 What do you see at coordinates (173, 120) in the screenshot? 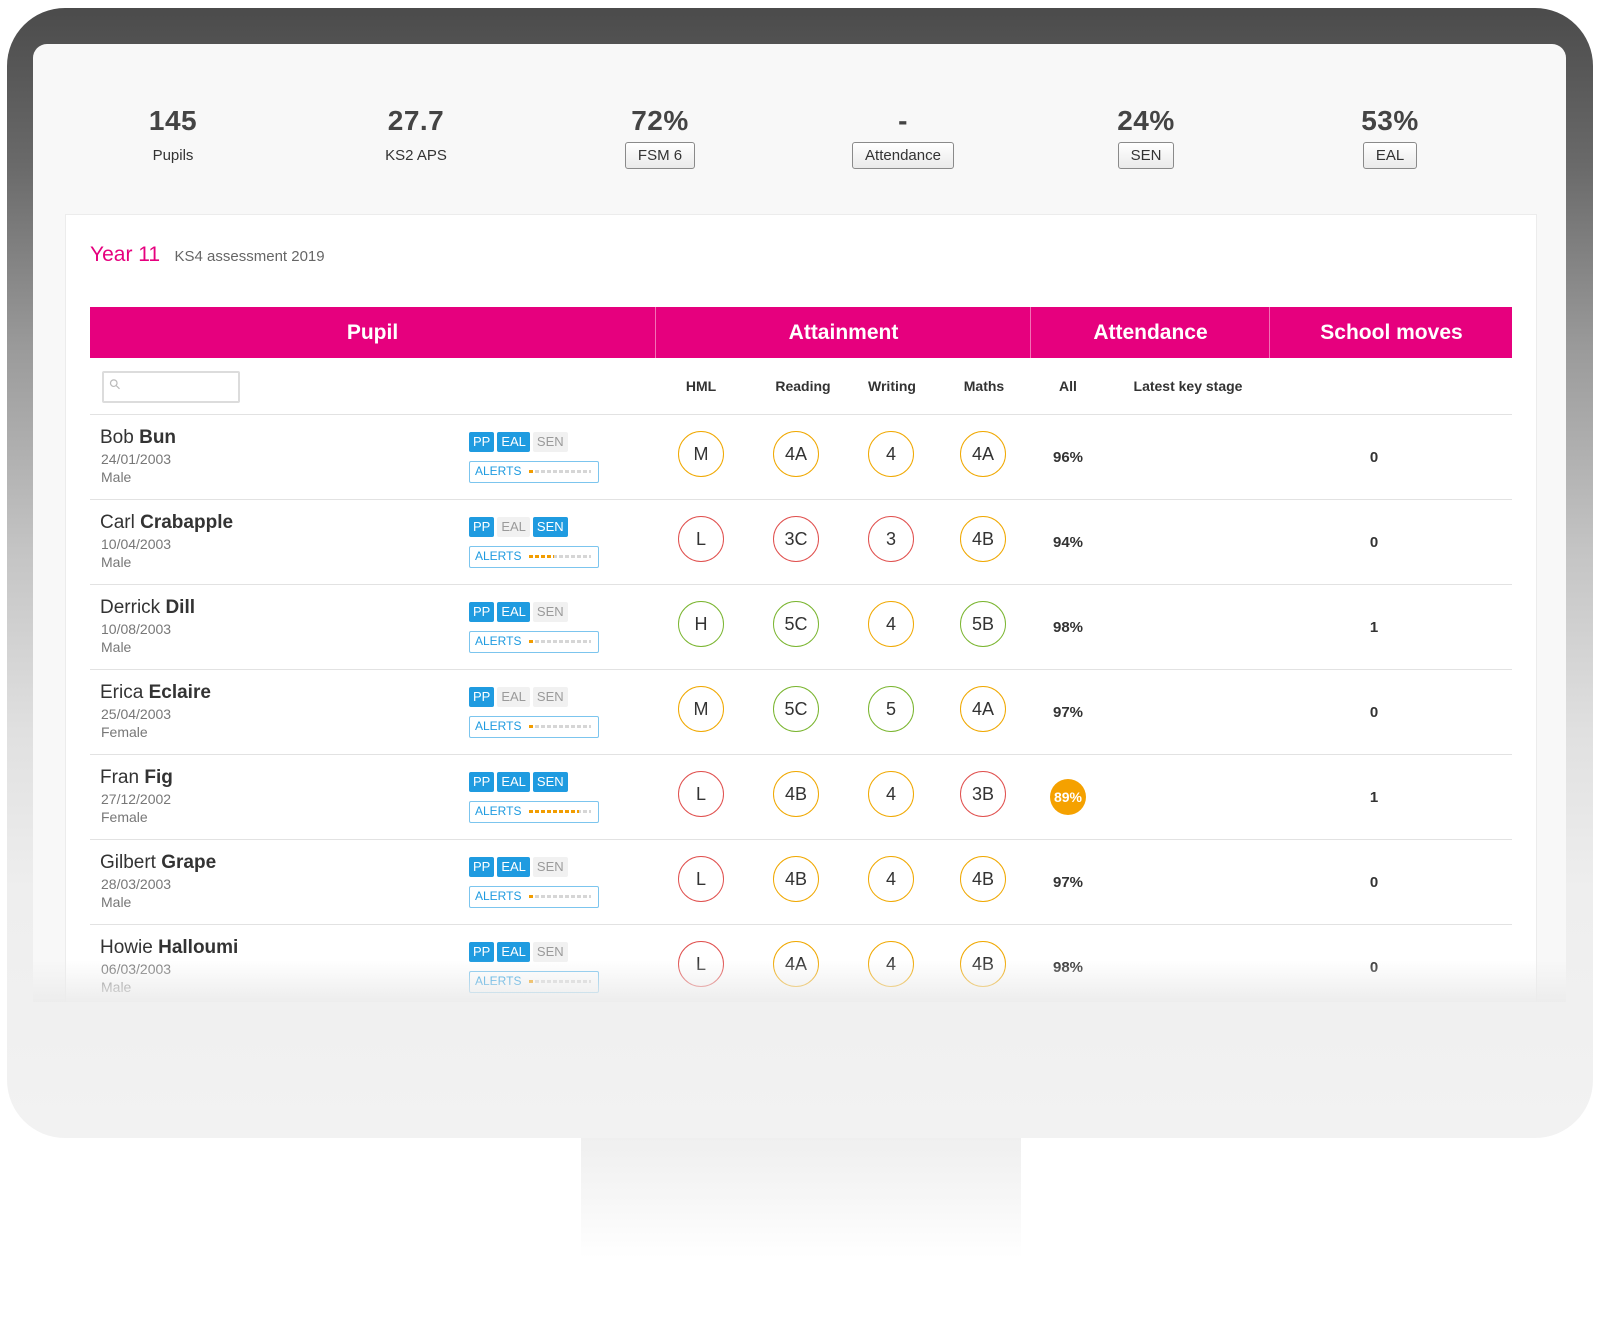
I see `stat-value: 145` at bounding box center [173, 120].